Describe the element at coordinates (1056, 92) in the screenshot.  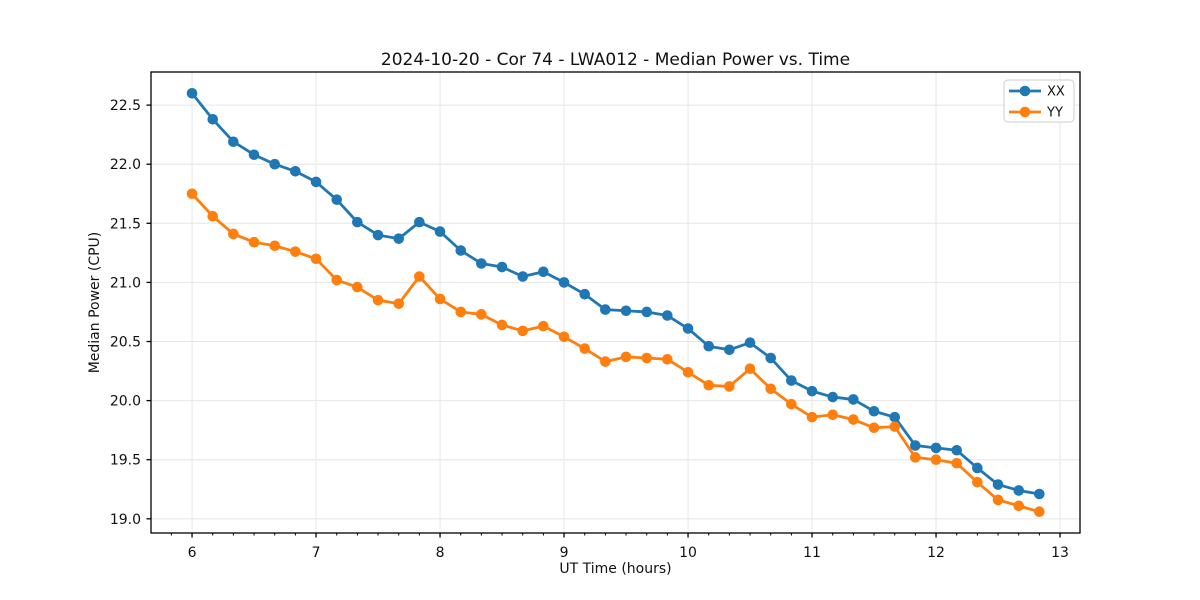
I see `legend-label-XX: XX` at that location.